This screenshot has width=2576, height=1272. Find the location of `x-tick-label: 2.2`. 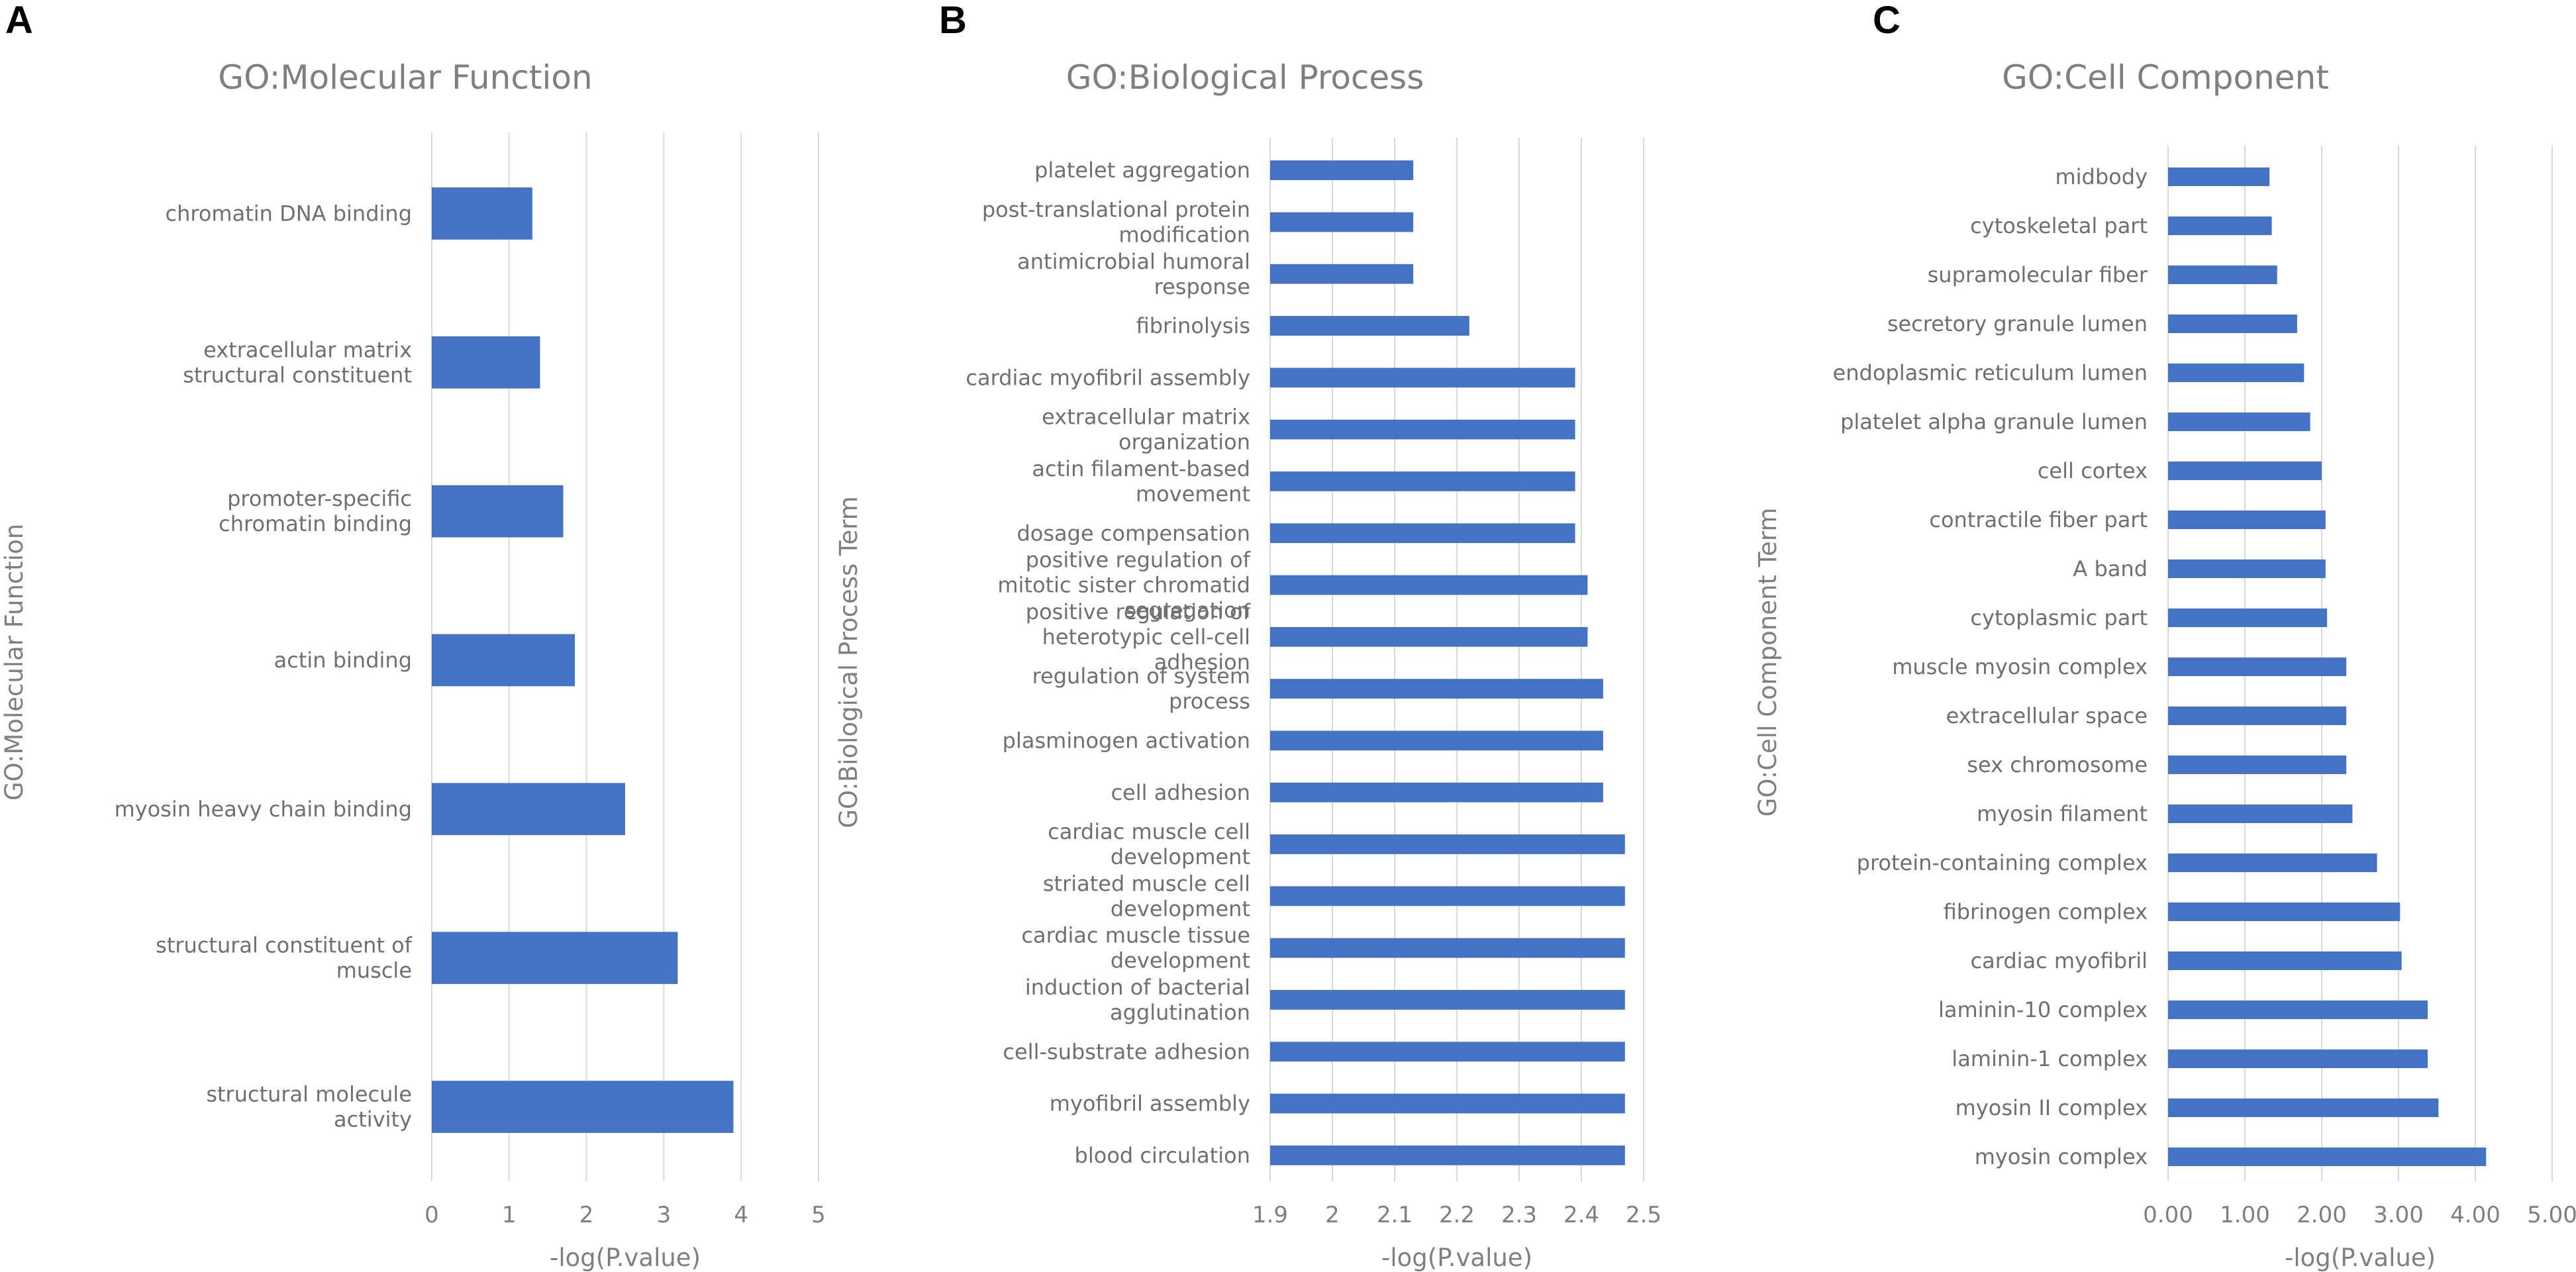

x-tick-label: 2.2 is located at coordinates (1457, 1215).